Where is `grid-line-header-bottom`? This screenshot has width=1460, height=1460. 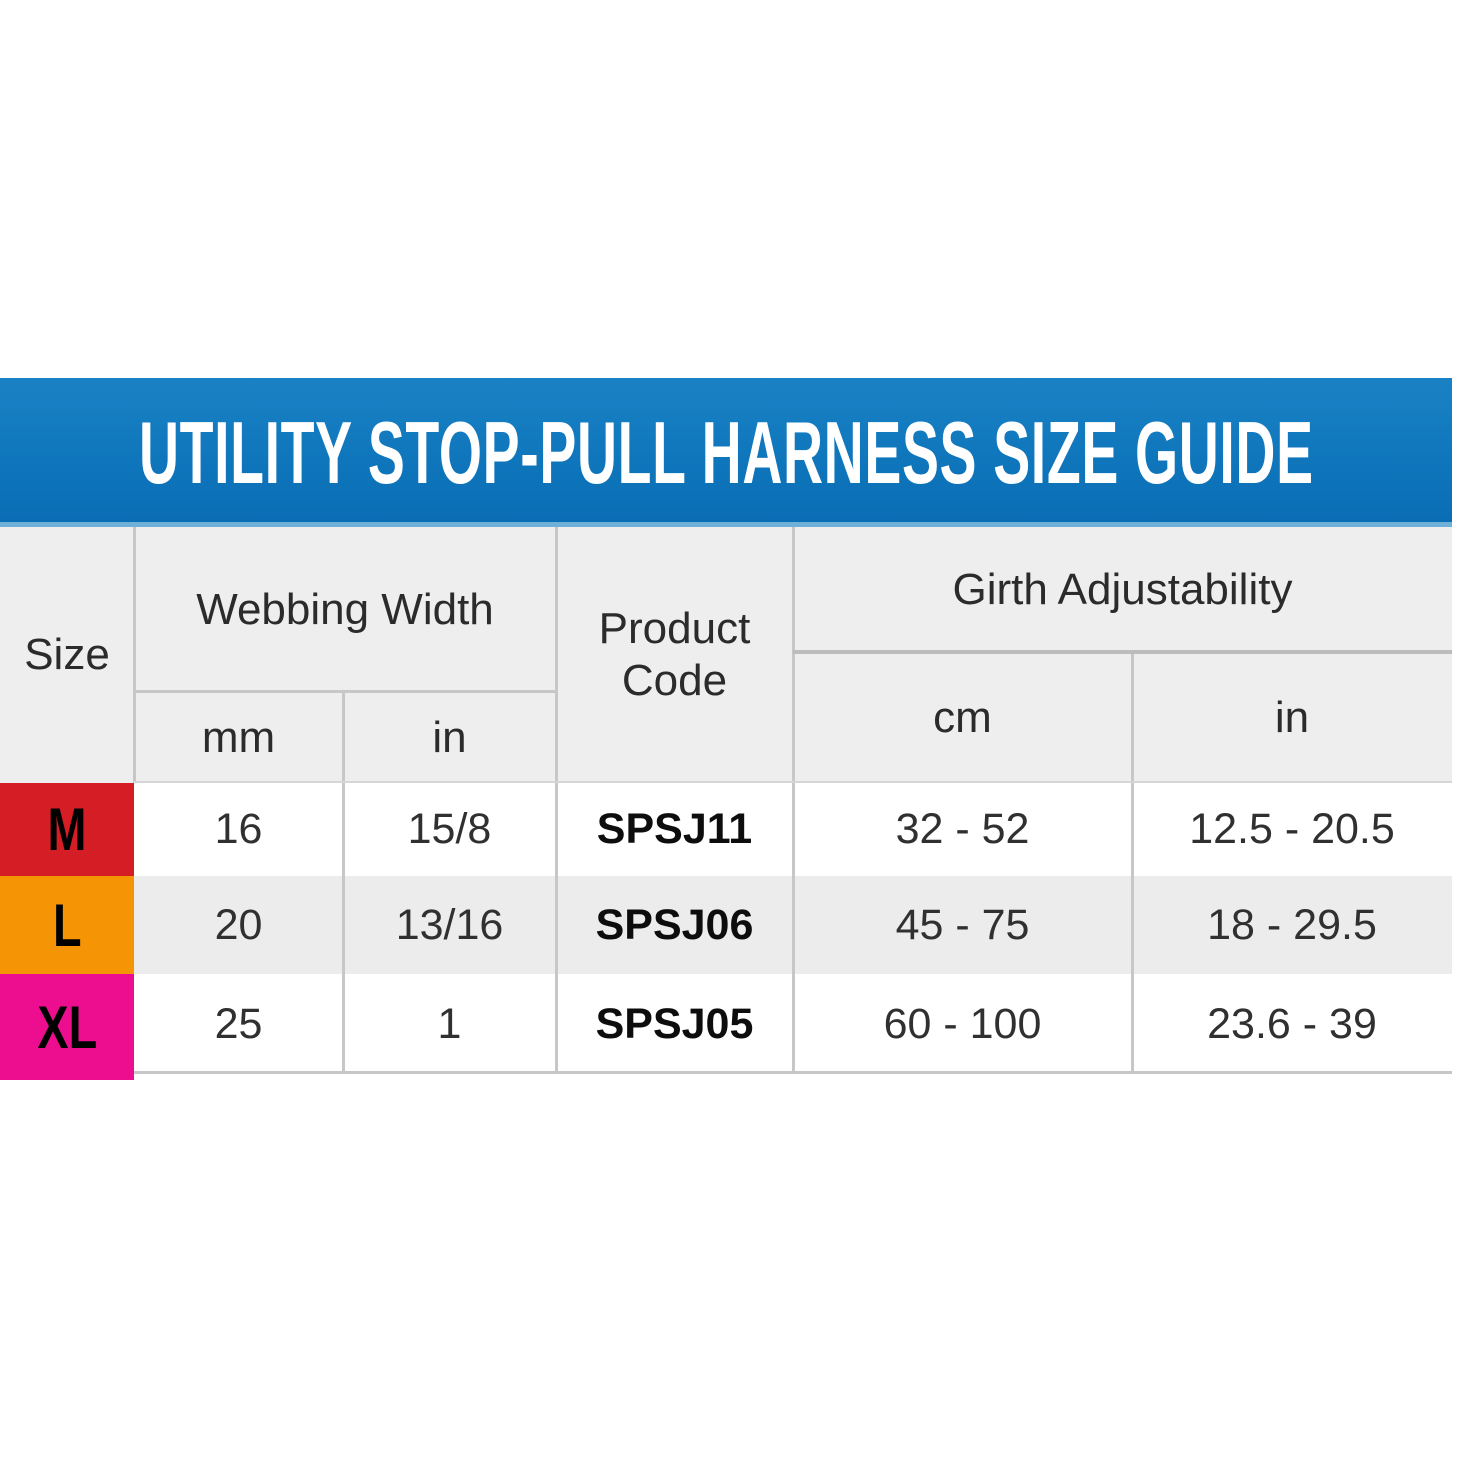 grid-line-header-bottom is located at coordinates (793, 782).